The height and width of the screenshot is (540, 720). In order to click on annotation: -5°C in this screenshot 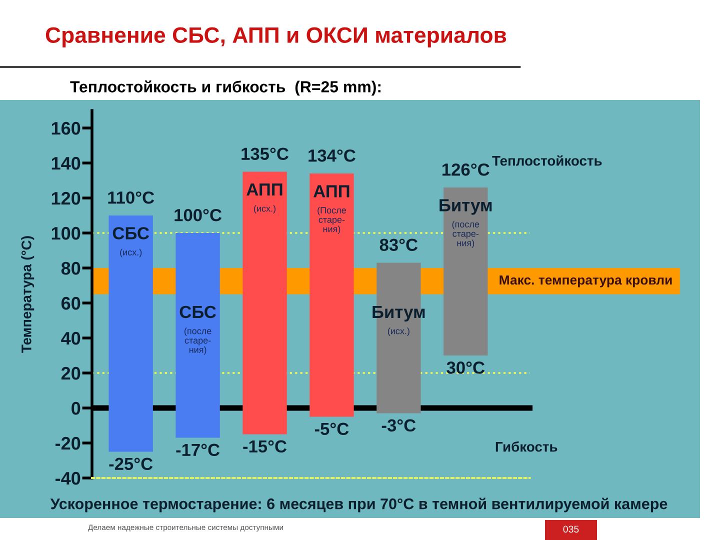, I will do `click(331, 429)`.